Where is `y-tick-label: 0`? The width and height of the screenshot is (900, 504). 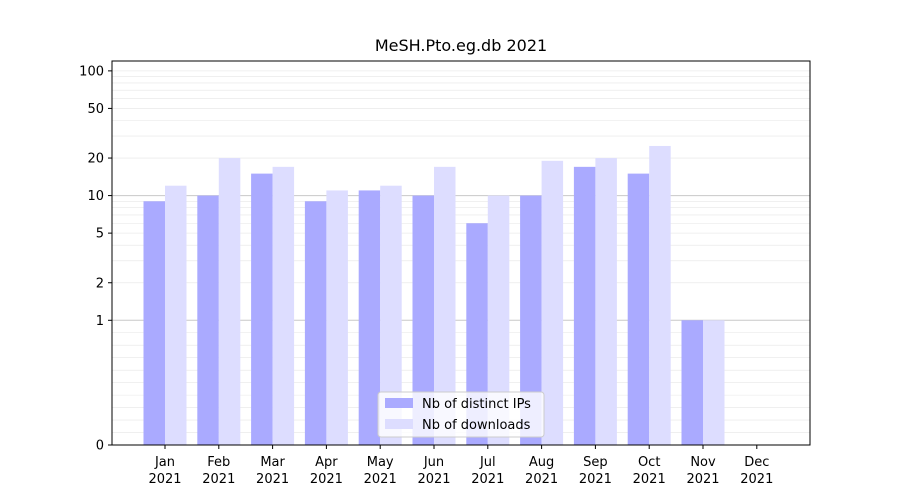
y-tick-label: 0 is located at coordinates (100, 446).